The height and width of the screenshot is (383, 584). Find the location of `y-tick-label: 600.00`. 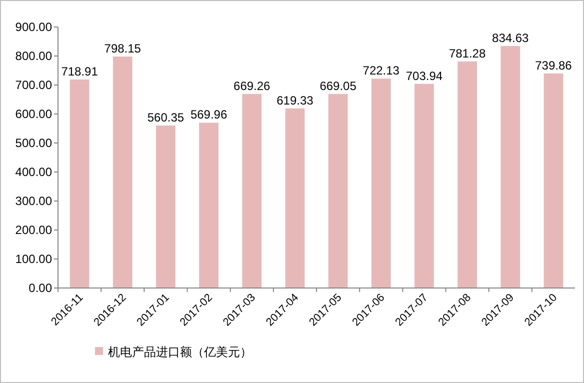

y-tick-label: 600.00 is located at coordinates (33, 114).